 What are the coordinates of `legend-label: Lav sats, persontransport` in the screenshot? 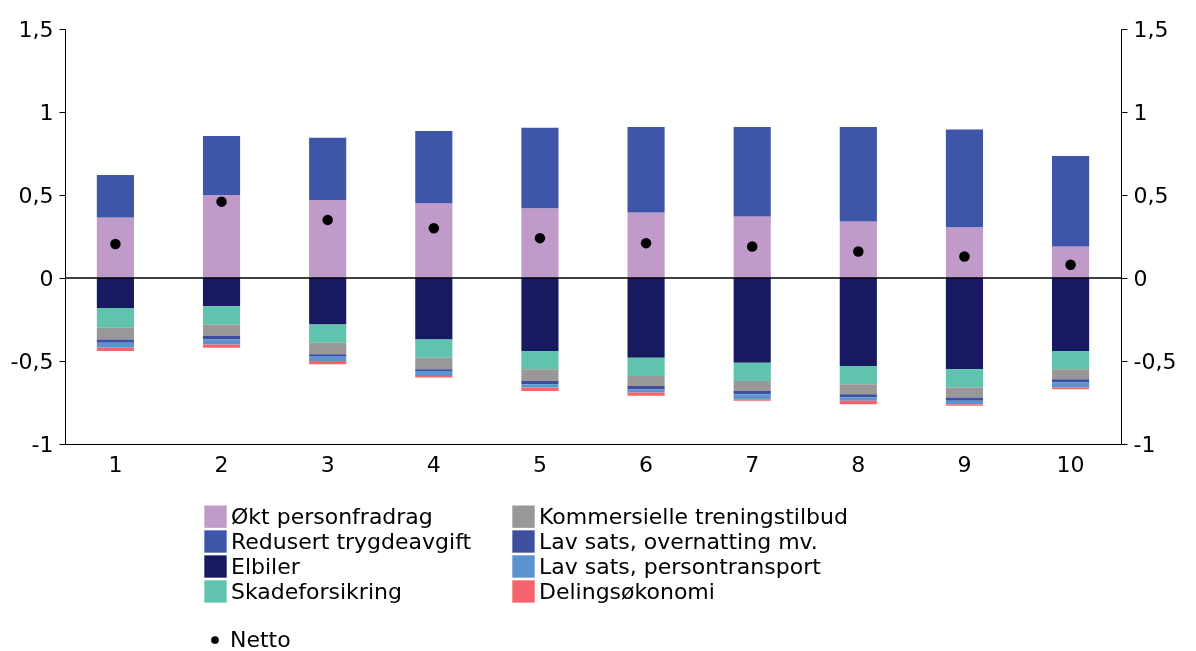 It's located at (680, 566).